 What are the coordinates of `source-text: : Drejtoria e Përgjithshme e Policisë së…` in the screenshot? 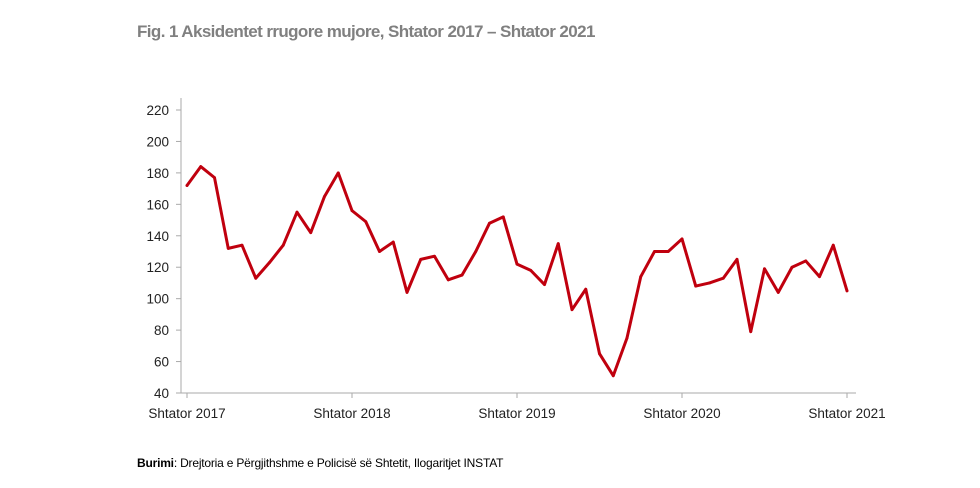 It's located at (338, 463).